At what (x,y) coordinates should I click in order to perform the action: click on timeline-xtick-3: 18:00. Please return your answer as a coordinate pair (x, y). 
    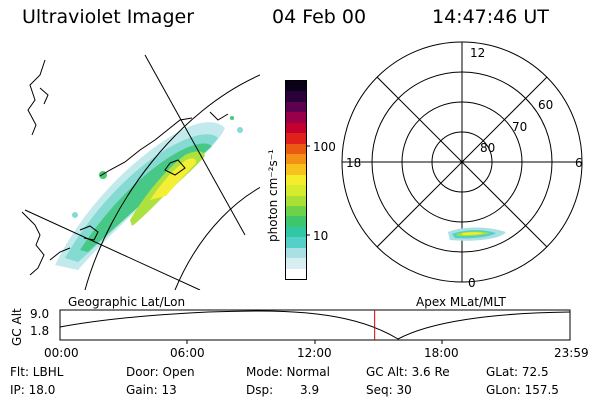
    Looking at the image, I should click on (441, 353).